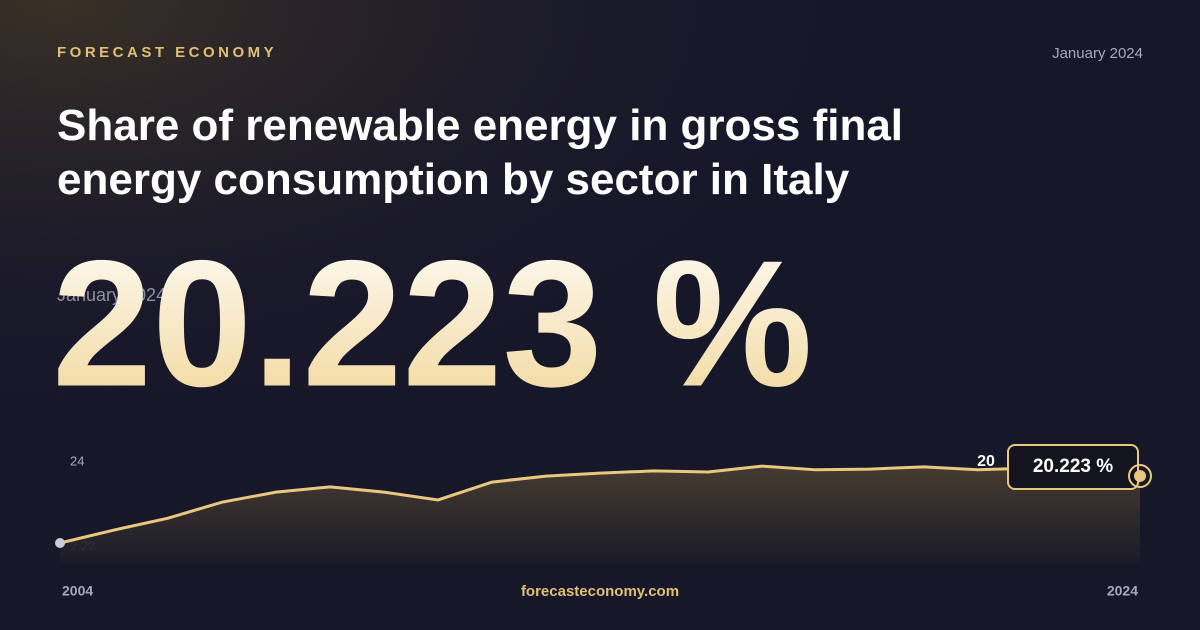 This screenshot has width=1200, height=630. I want to click on end-ring, so click(1140, 476).